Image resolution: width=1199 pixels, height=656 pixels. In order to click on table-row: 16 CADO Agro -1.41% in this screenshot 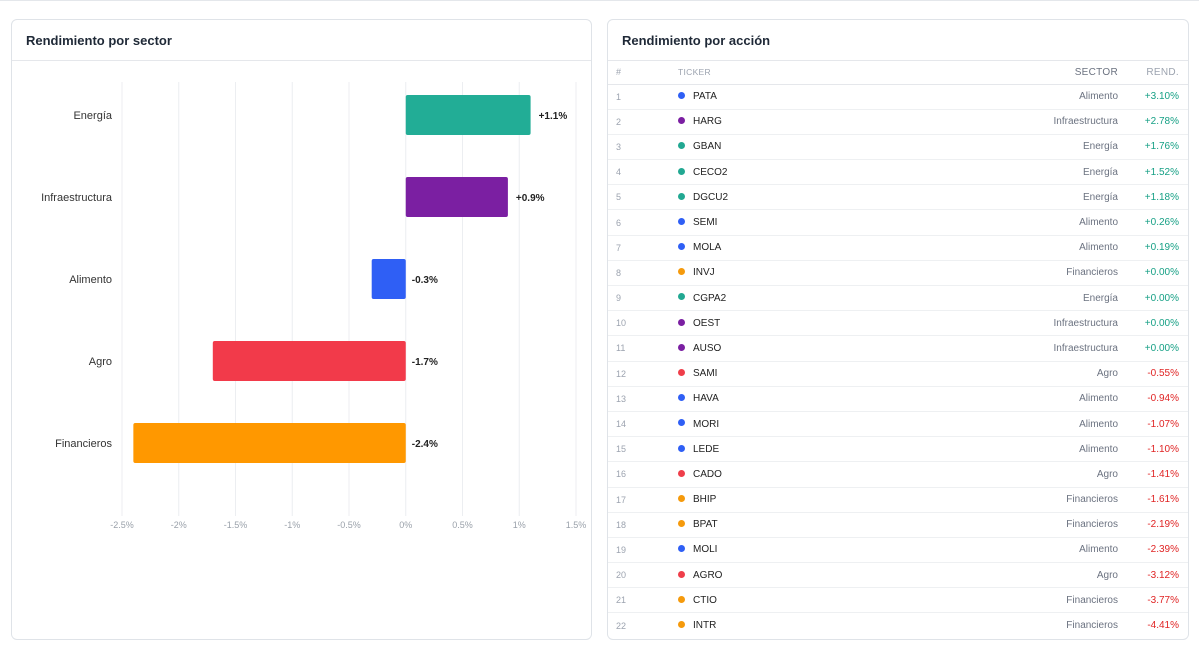, I will do `click(898, 474)`.